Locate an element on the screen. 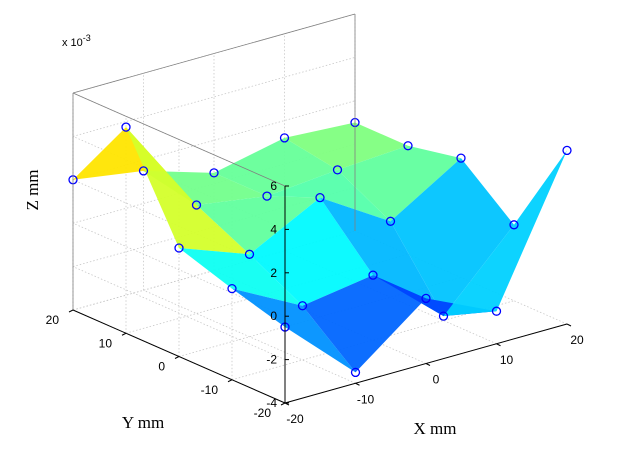 The height and width of the screenshot is (461, 620). side-wall-grid-line is located at coordinates (179, 313).